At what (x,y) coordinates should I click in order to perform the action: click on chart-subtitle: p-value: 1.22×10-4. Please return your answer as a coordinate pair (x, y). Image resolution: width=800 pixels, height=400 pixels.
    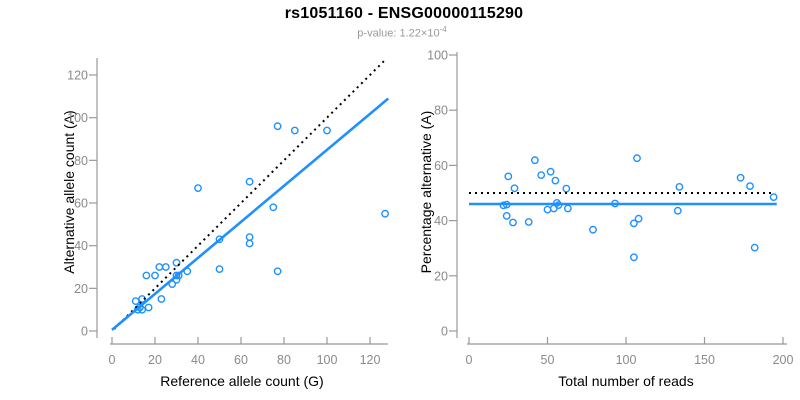
    Looking at the image, I should click on (400, 32).